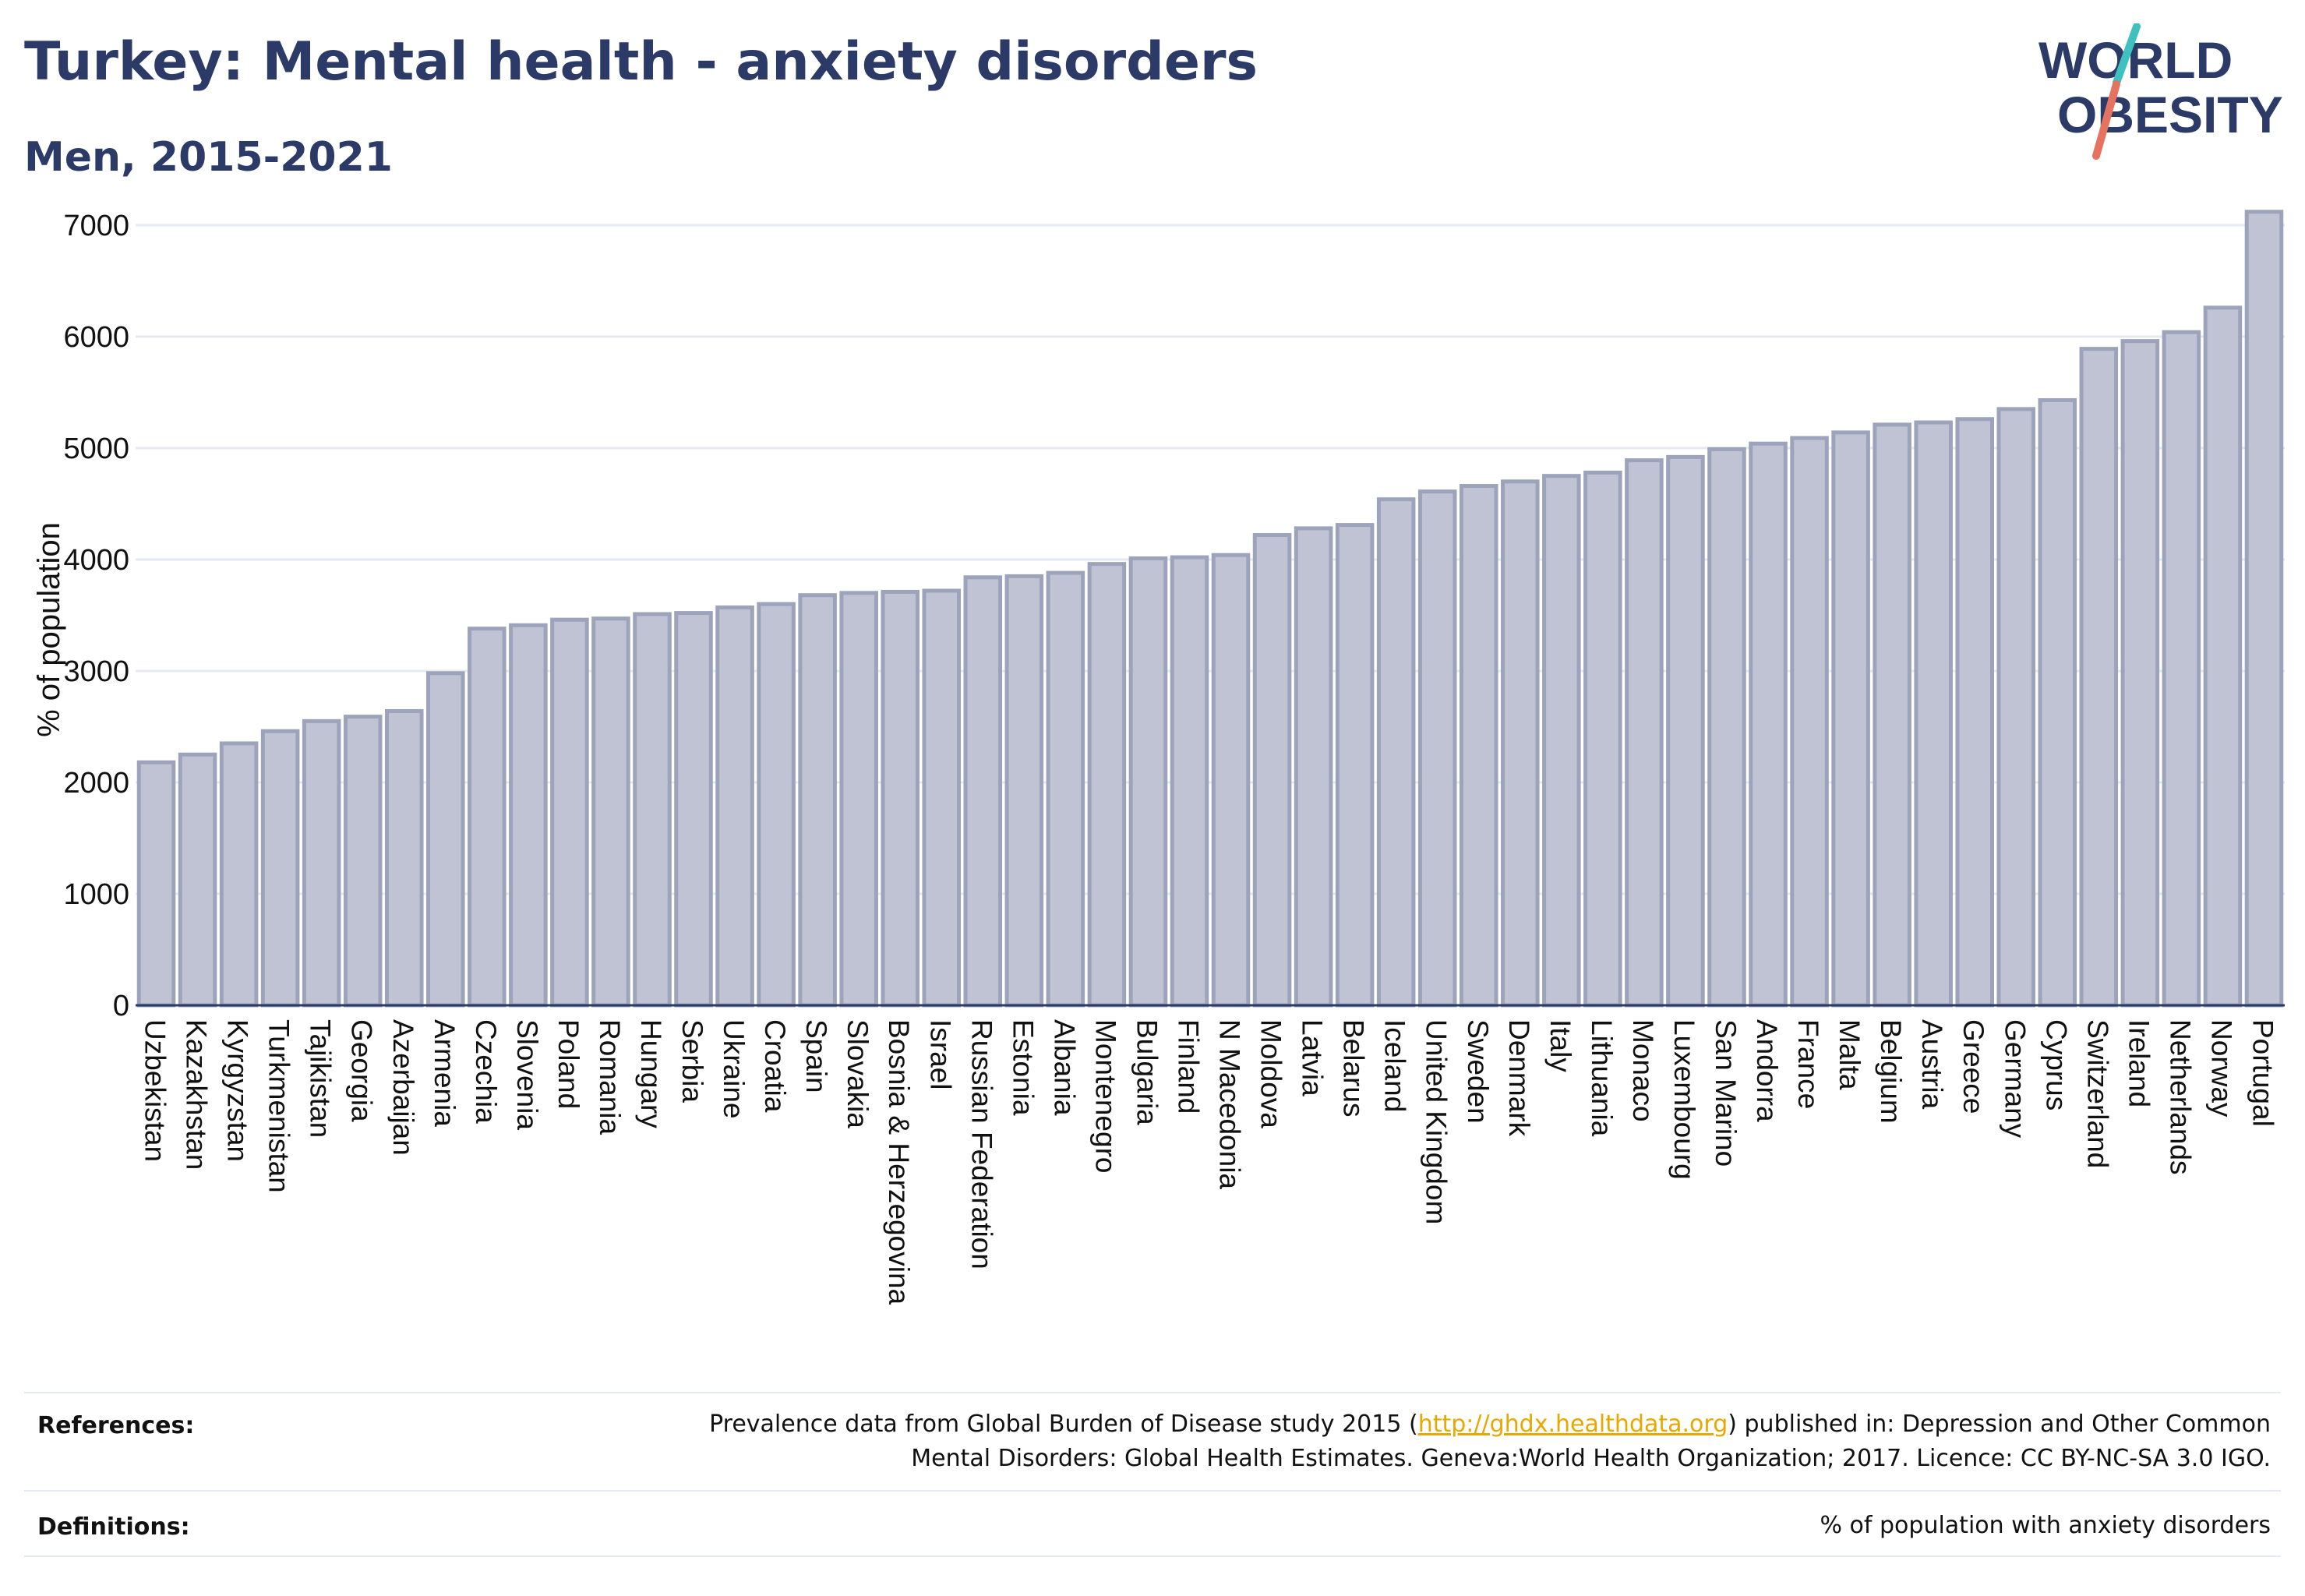  What do you see at coordinates (156, 884) in the screenshot?
I see `bar-uzbekistan` at bounding box center [156, 884].